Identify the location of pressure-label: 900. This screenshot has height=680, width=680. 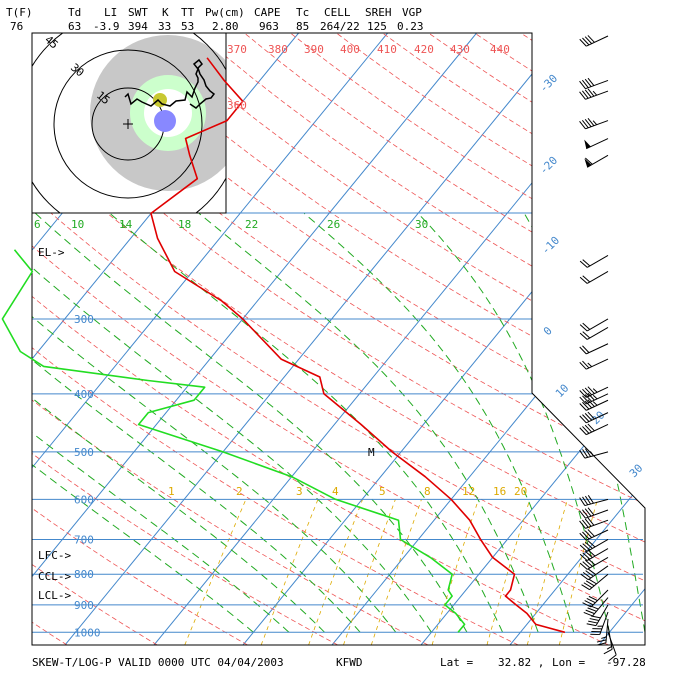
(84, 605).